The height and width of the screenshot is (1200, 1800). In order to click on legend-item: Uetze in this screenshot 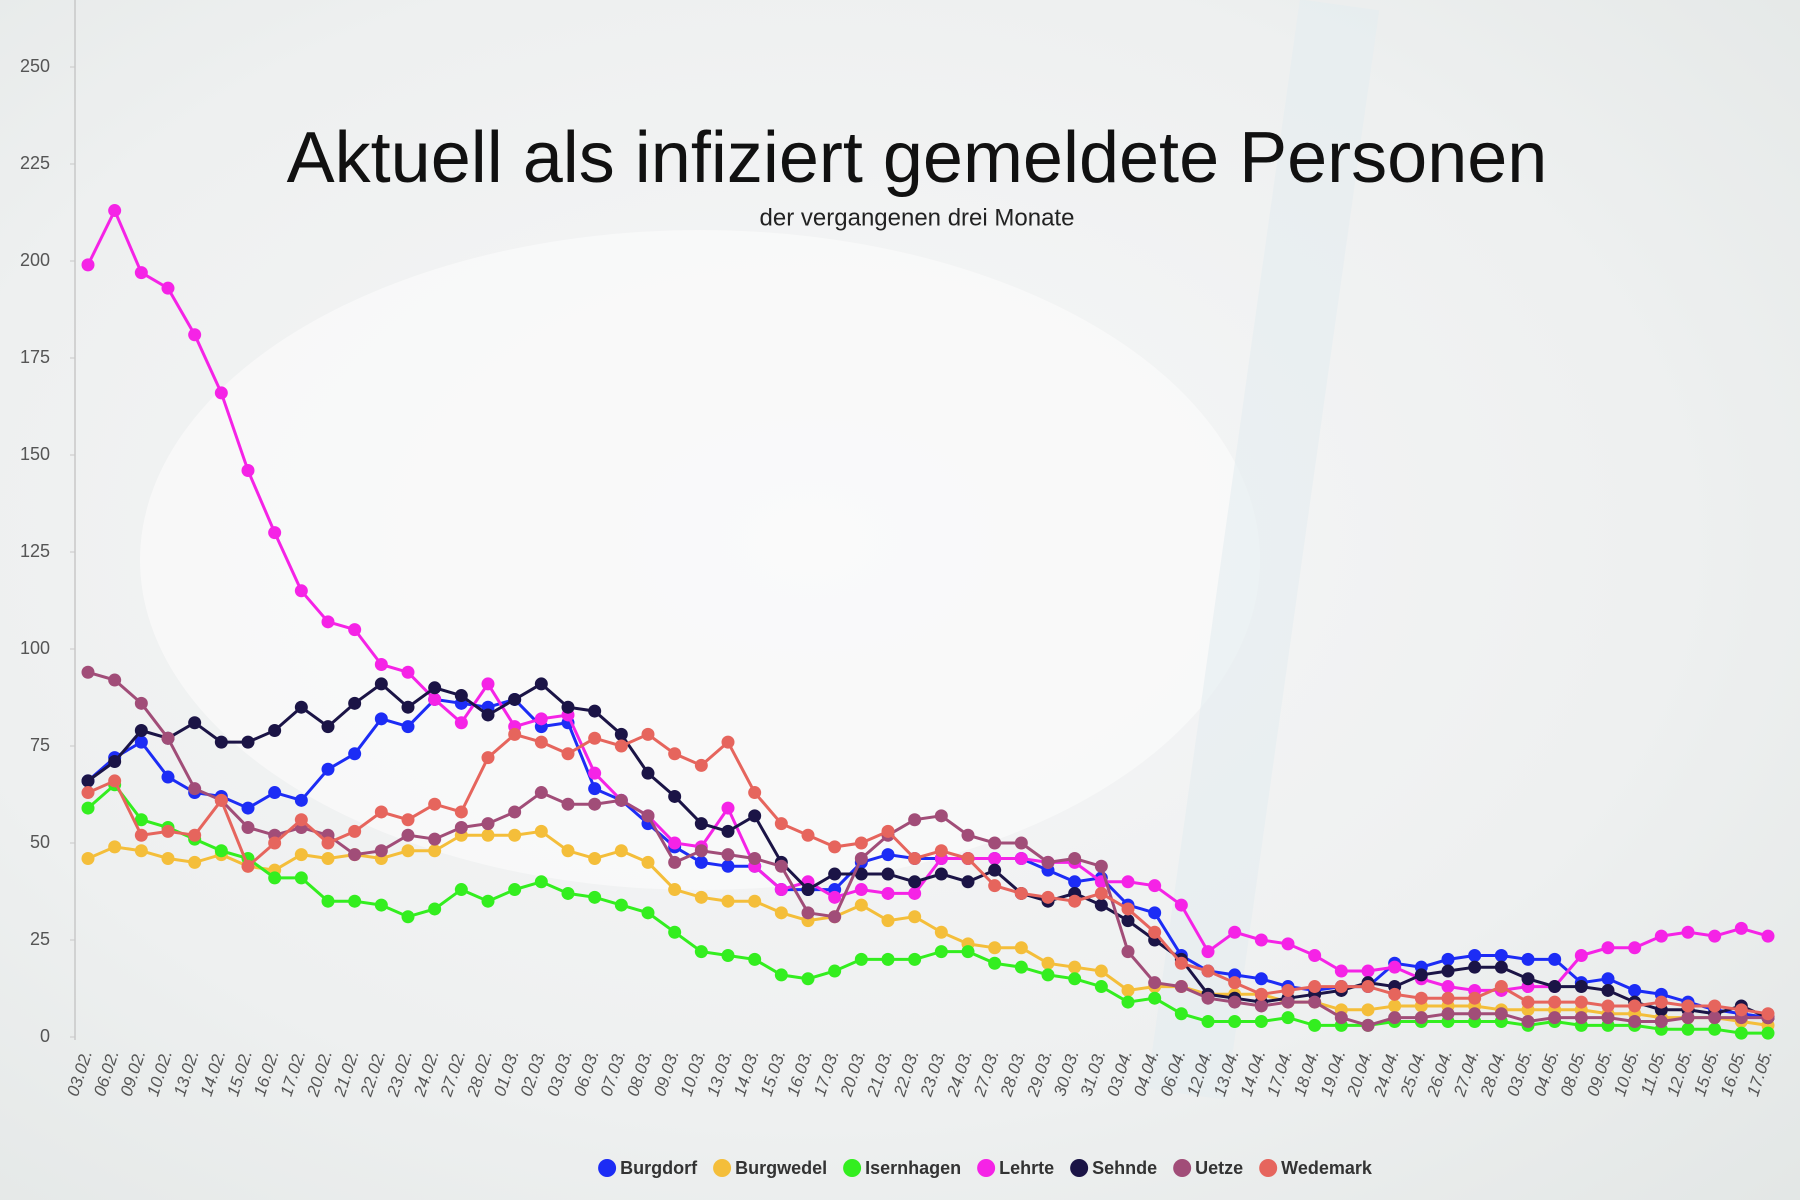, I will do `click(1208, 1168)`.